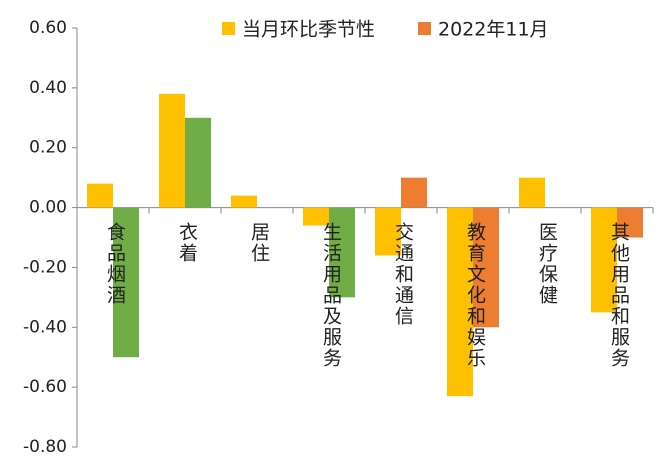 The width and height of the screenshot is (661, 463). What do you see at coordinates (45, 387) in the screenshot?
I see `y-tick-label: -0.60` at bounding box center [45, 387].